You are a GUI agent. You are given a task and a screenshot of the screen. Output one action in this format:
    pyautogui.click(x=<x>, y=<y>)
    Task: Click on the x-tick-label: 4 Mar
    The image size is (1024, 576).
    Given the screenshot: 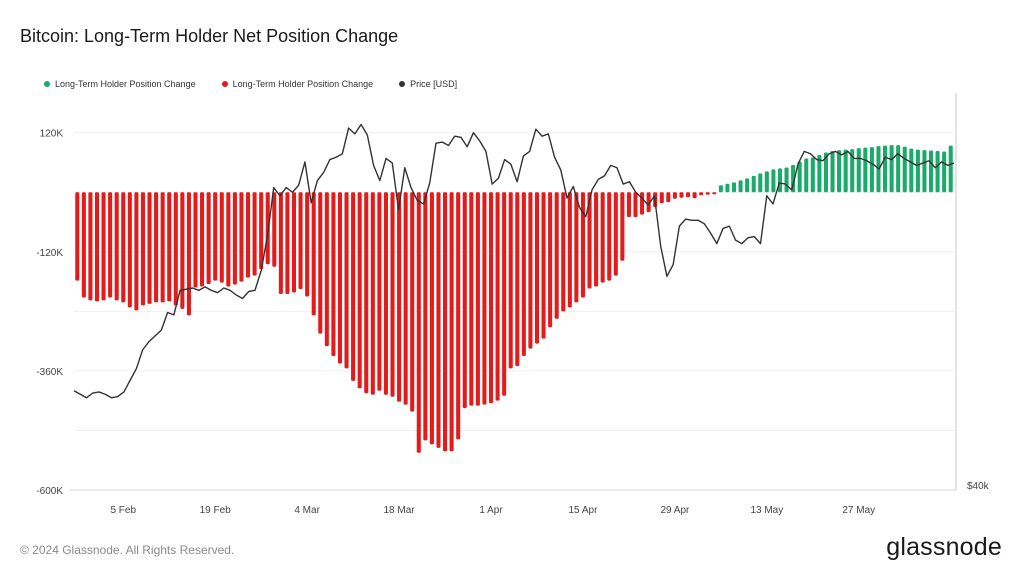 What is the action you would take?
    pyautogui.click(x=307, y=510)
    